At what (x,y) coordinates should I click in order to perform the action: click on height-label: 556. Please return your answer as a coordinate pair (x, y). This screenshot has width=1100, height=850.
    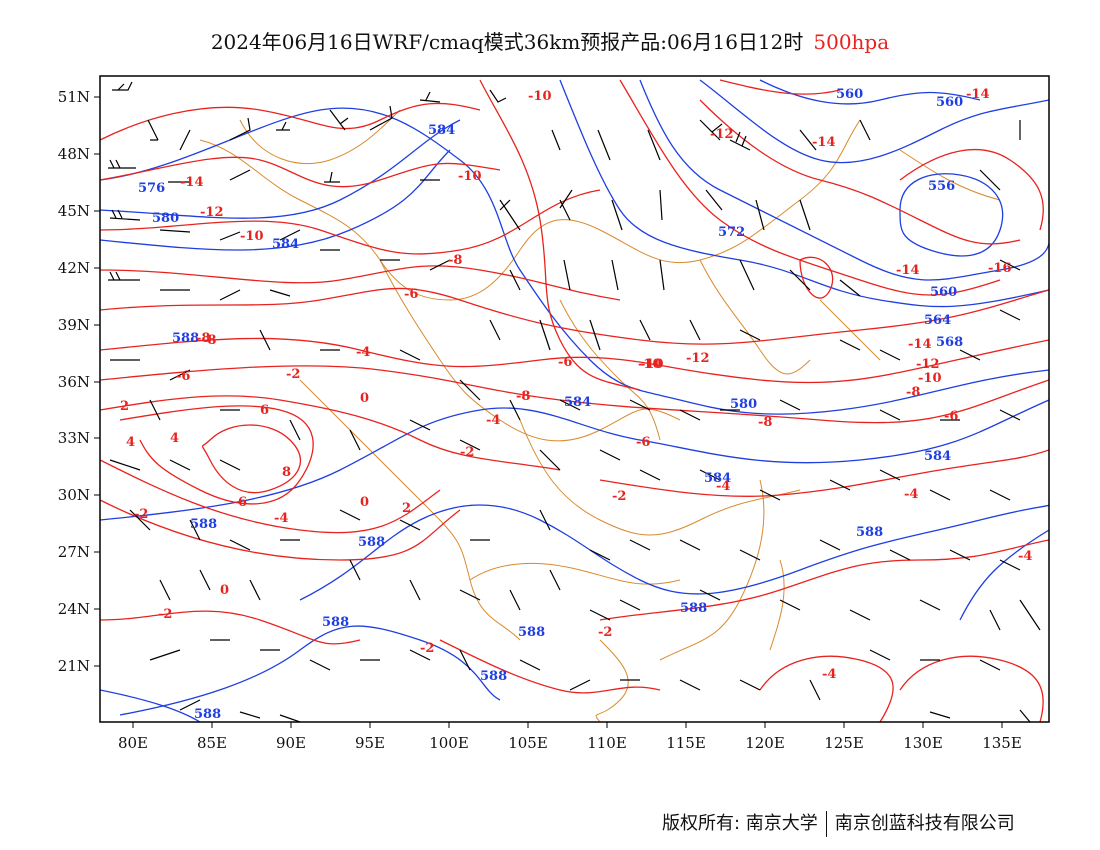
    Looking at the image, I should click on (941, 186).